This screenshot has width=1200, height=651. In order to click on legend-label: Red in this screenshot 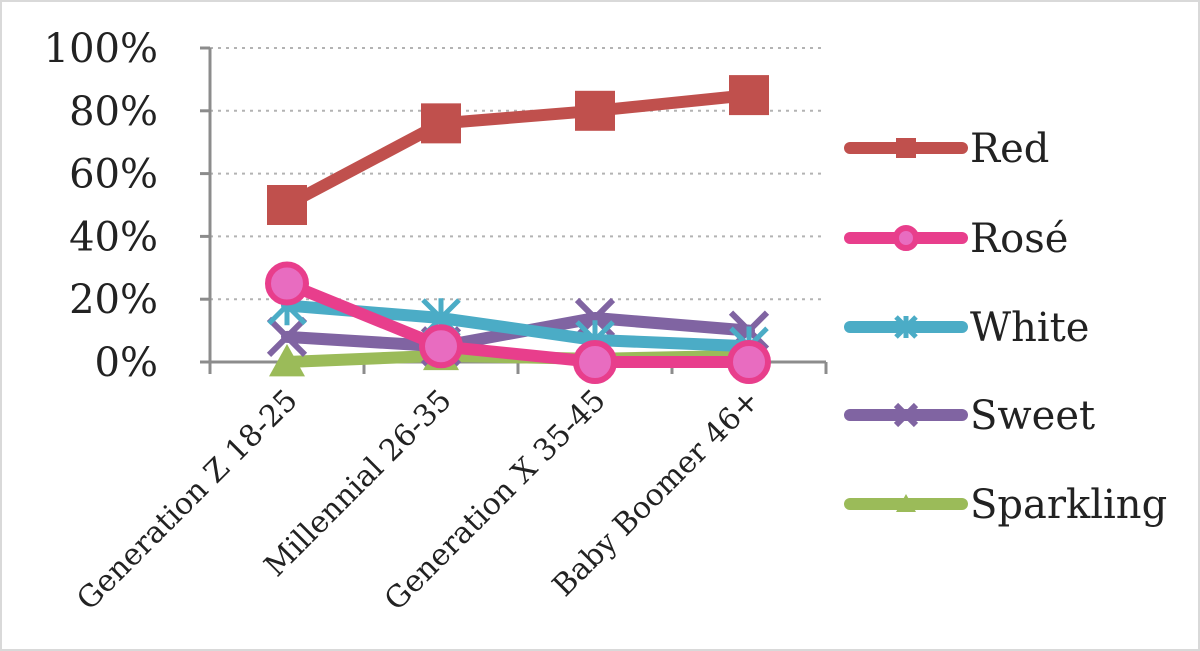, I will do `click(1009, 149)`.